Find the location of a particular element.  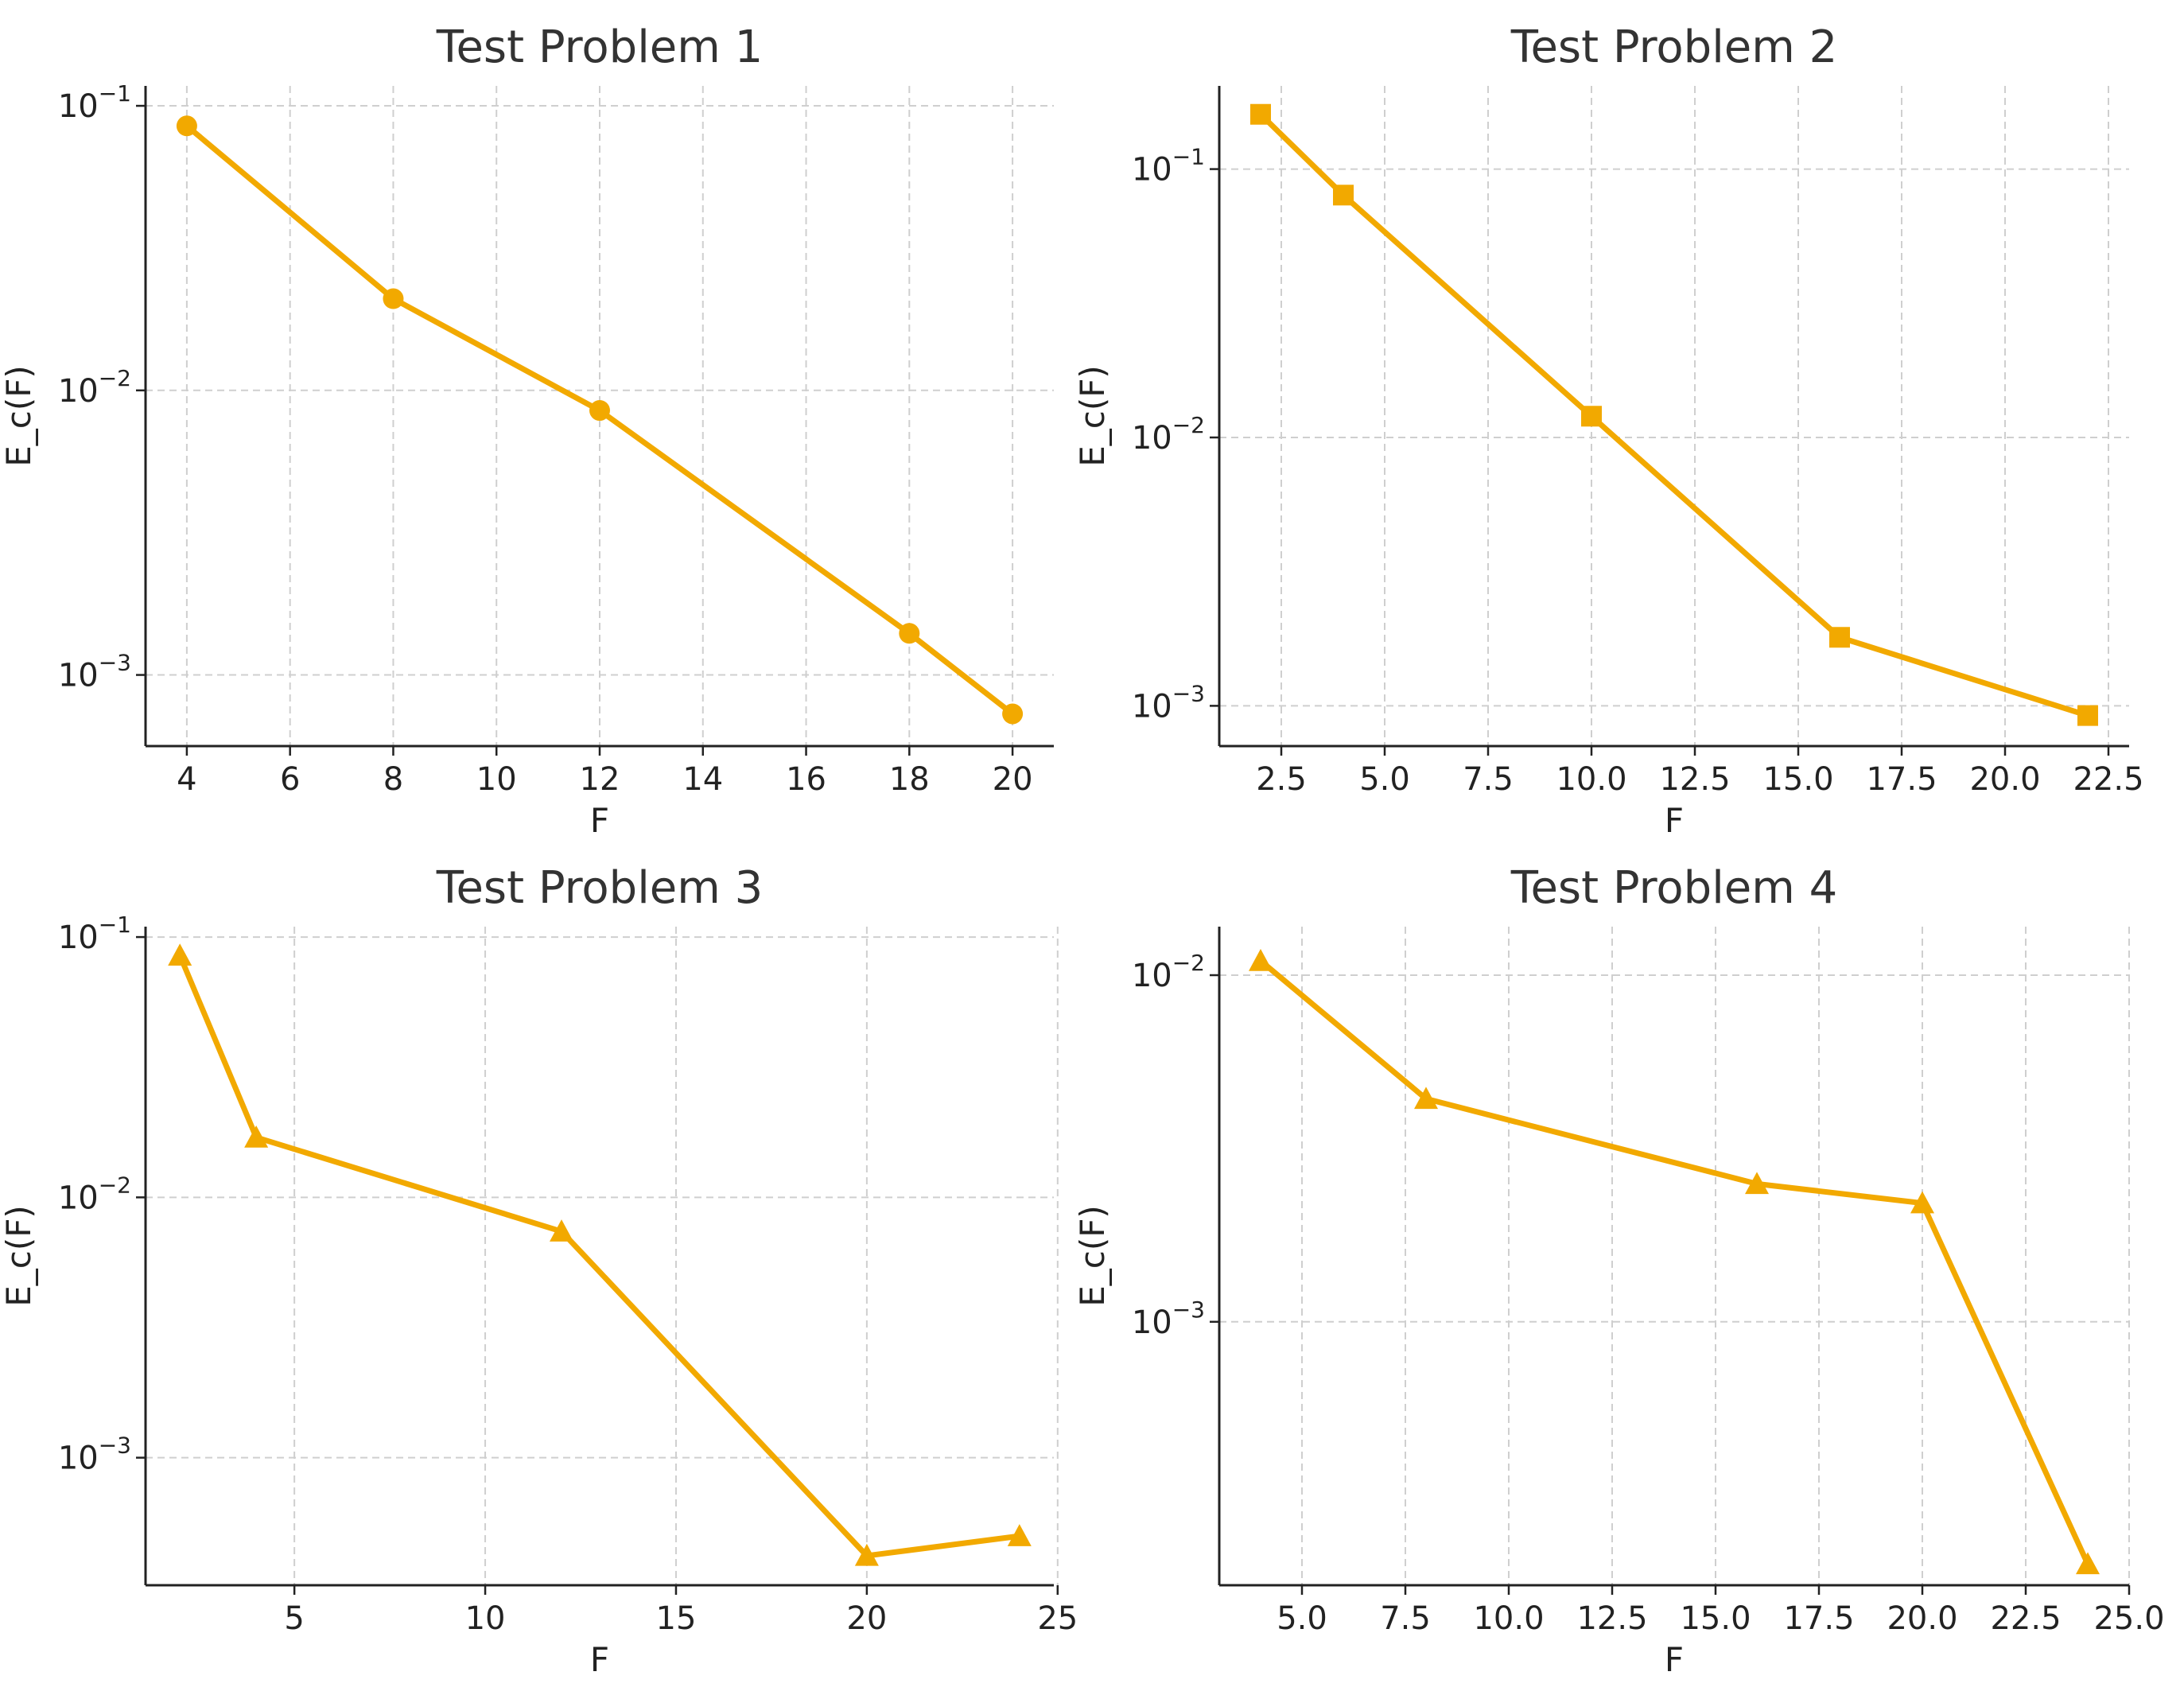

x-tick-label: 15 is located at coordinates (676, 1618).